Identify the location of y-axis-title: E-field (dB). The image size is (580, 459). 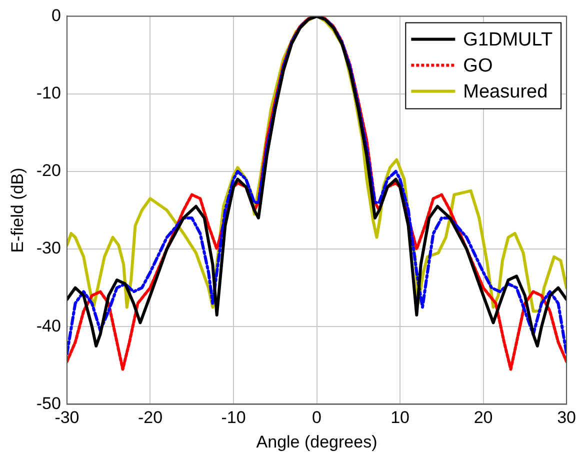
(17, 210).